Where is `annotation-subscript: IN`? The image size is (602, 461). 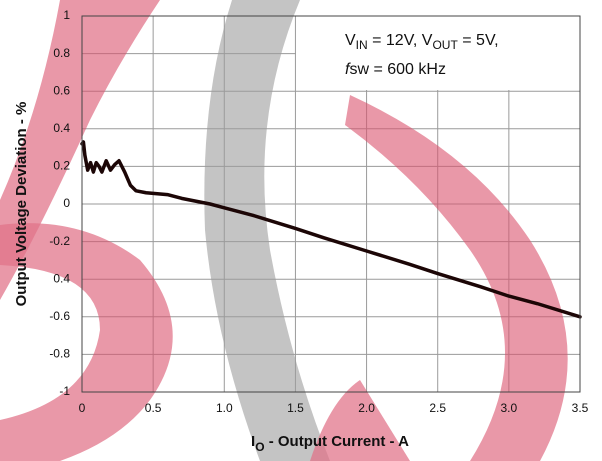
annotation-subscript: IN is located at coordinates (362, 45).